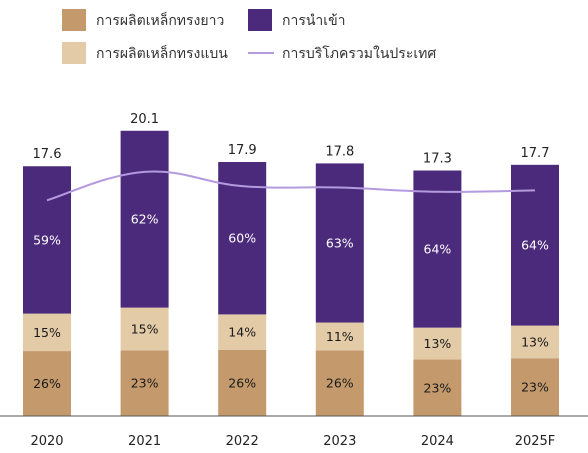  I want to click on x-tick-label: 2025F, so click(535, 441).